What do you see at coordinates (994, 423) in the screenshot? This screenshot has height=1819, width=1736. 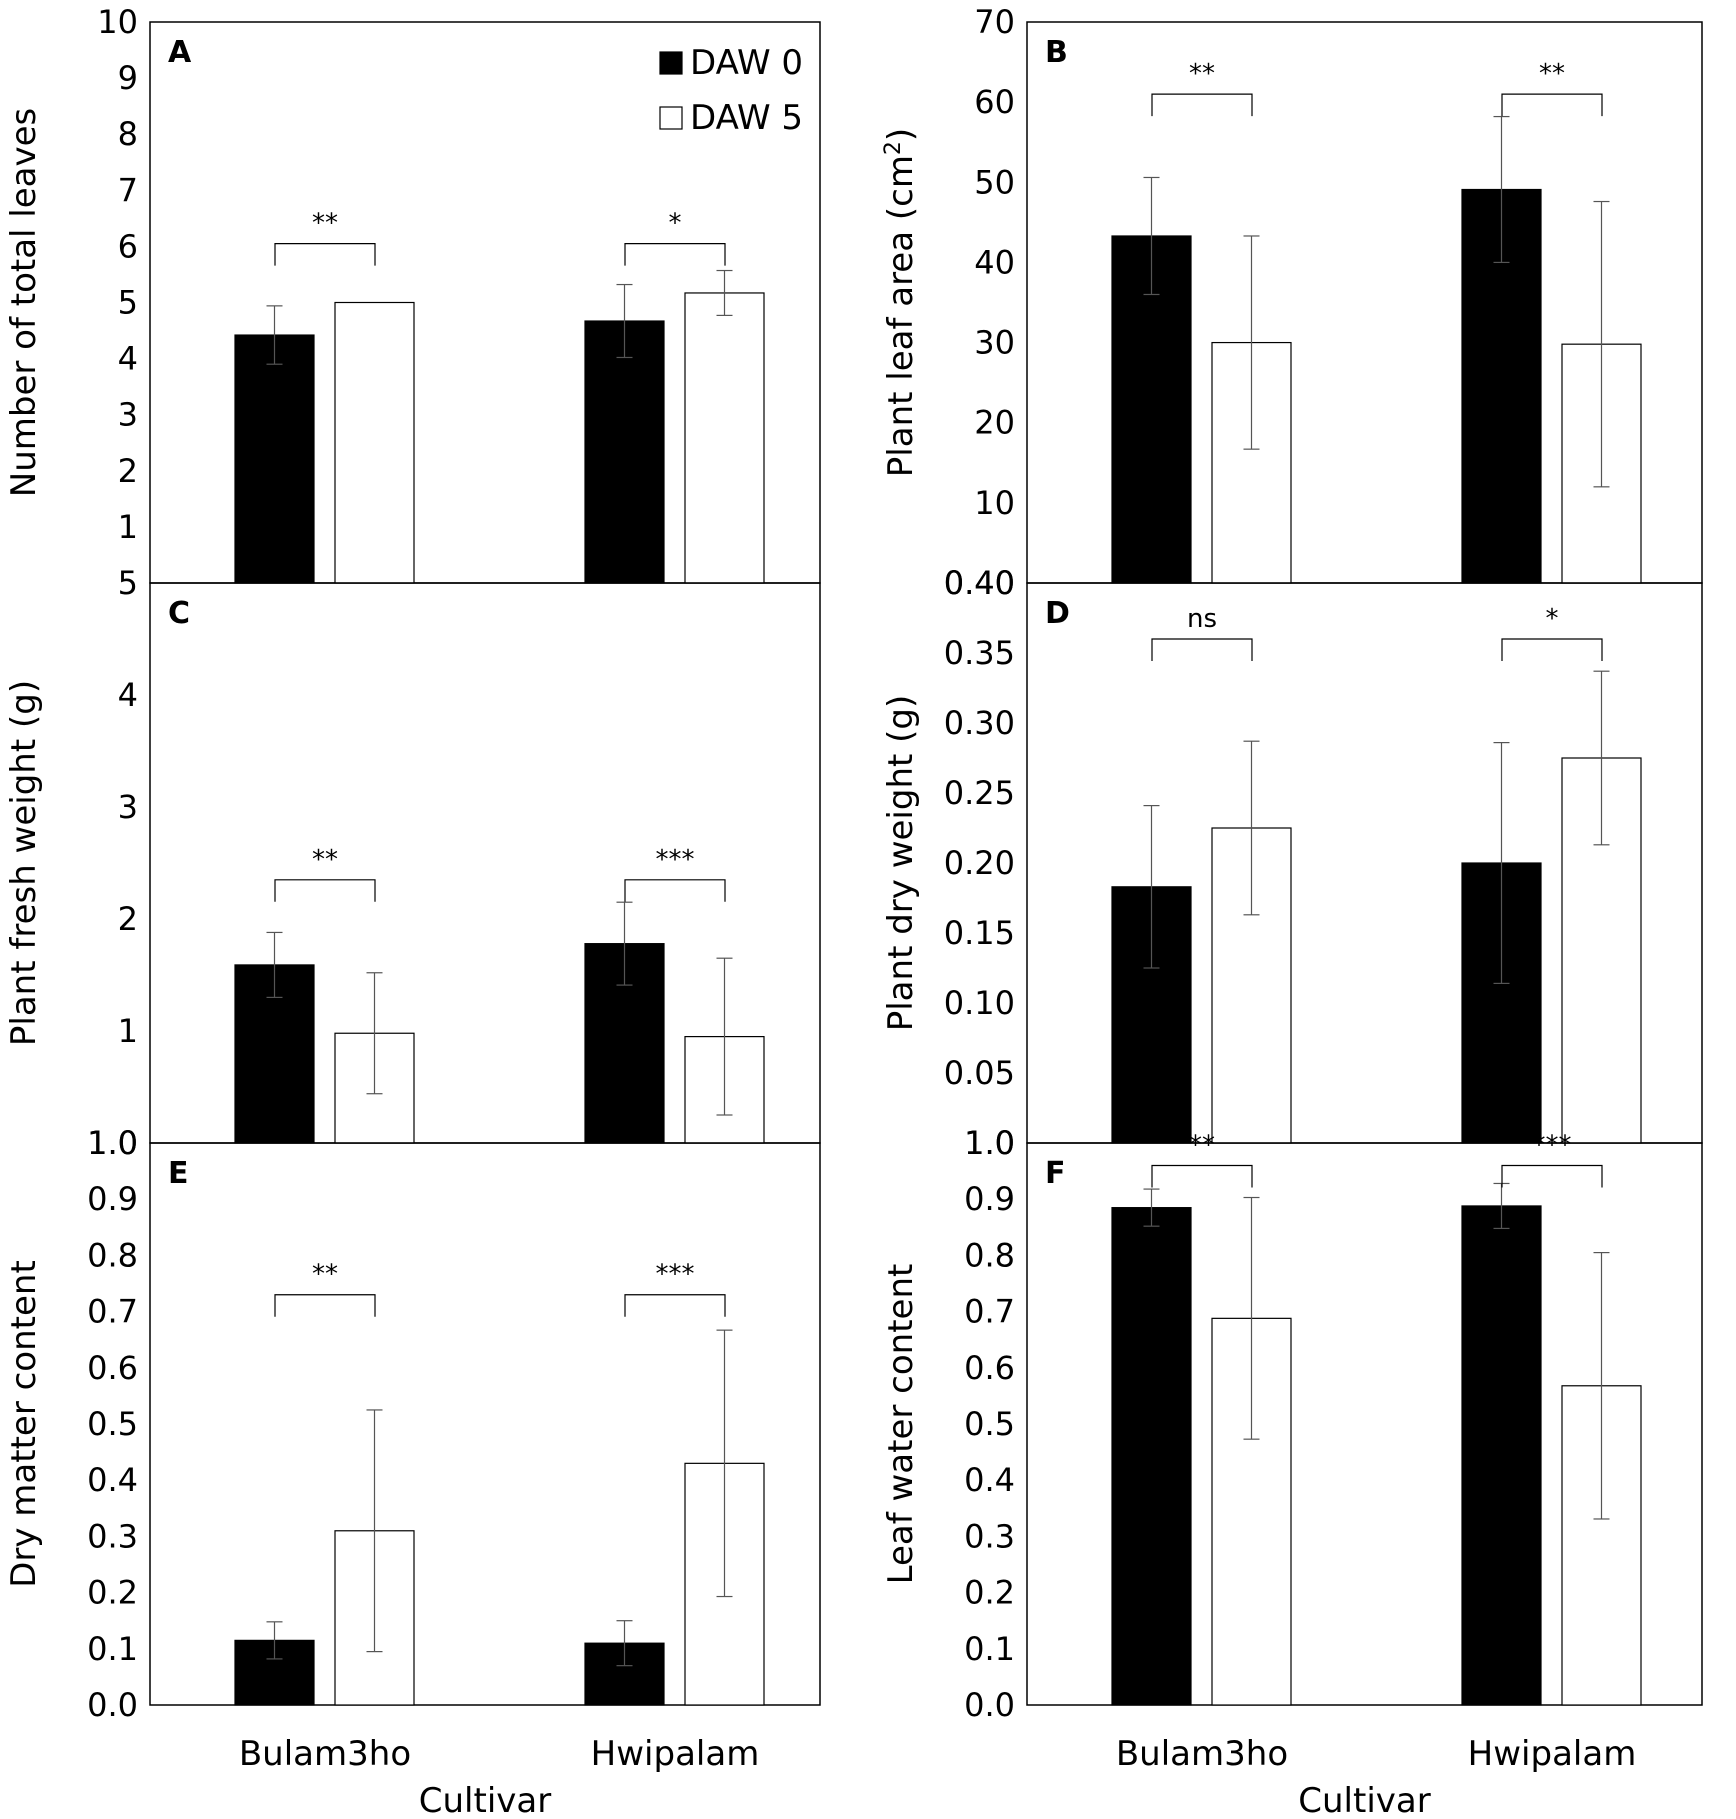 I see `y-tick-label: 20` at bounding box center [994, 423].